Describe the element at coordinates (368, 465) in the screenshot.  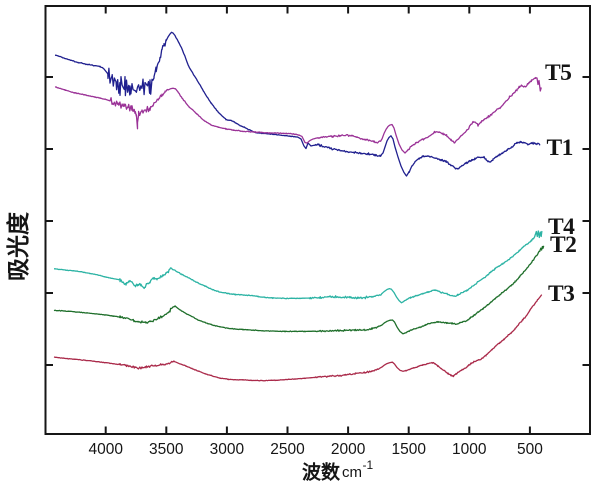
I see `svg-text: -1` at that location.